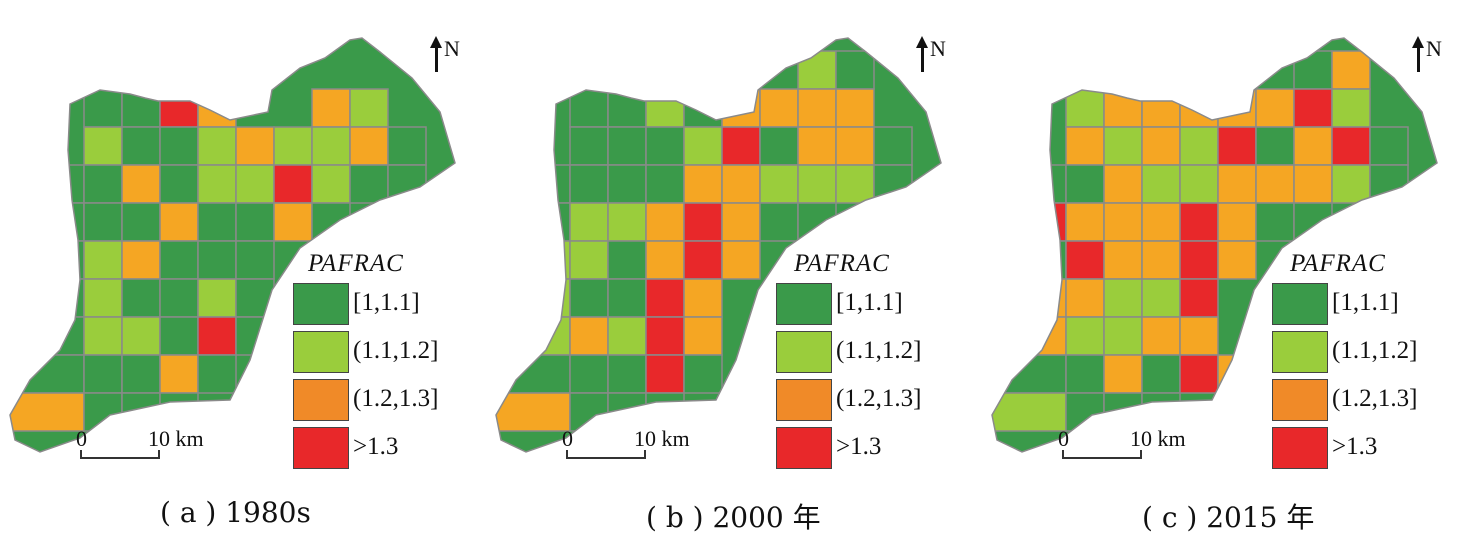 This screenshot has width=1480, height=546. I want to click on legend-title: PAFRAC, so click(842, 263).